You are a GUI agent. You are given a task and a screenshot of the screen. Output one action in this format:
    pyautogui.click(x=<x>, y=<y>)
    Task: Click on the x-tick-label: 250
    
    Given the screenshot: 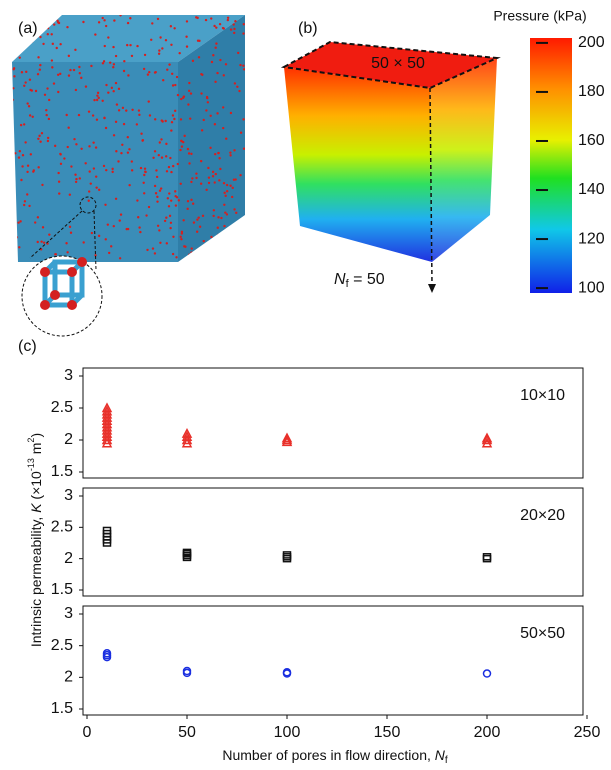 What is the action you would take?
    pyautogui.click(x=587, y=732)
    